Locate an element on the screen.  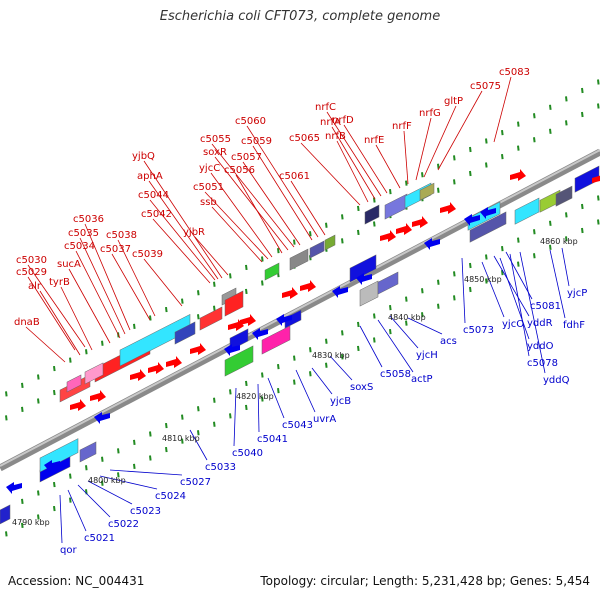
gene-label: soxR is located at coordinates (215, 152).